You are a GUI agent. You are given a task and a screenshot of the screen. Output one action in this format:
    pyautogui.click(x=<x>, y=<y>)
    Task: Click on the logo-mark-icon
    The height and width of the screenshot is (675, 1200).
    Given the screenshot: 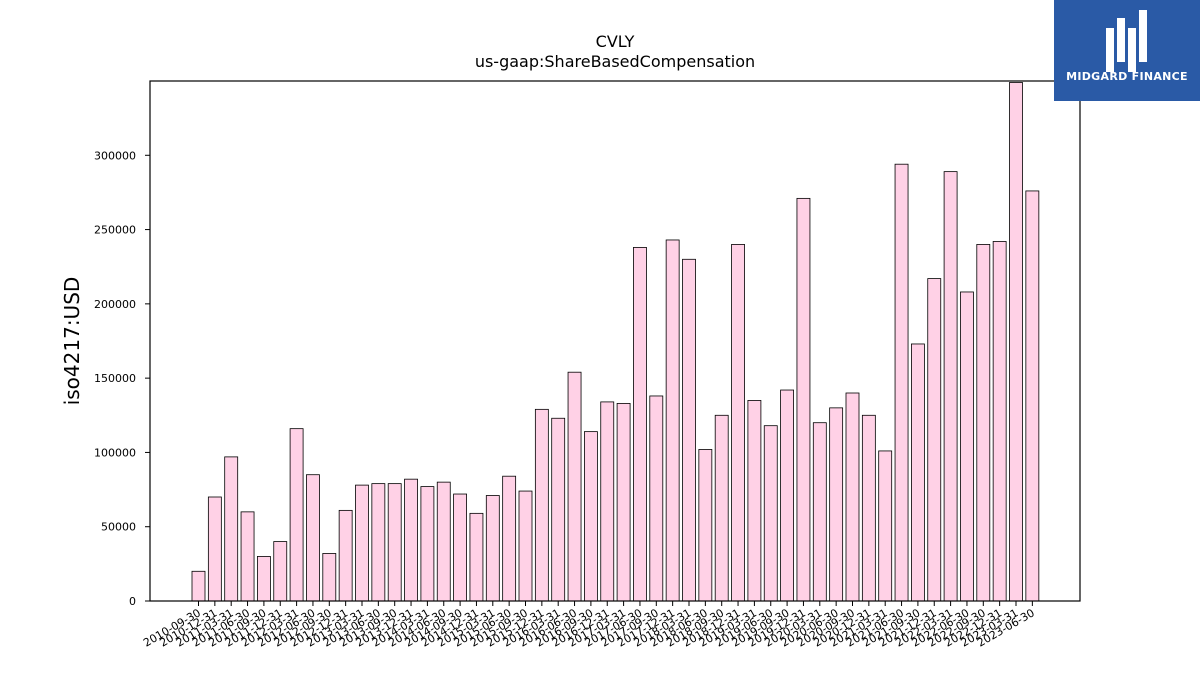 What is the action you would take?
    pyautogui.click(x=1126, y=41)
    